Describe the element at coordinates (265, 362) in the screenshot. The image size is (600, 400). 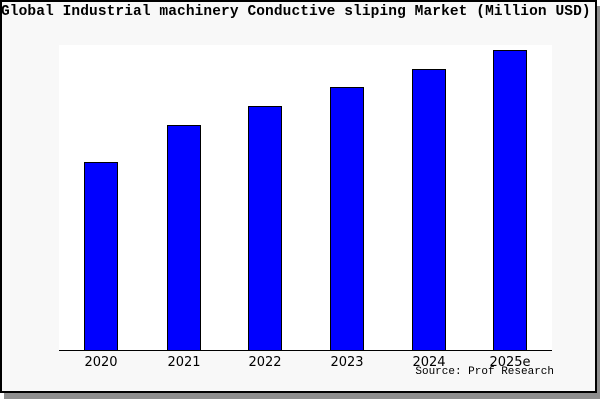
I see `x-tick-label-2022: 2022` at that location.